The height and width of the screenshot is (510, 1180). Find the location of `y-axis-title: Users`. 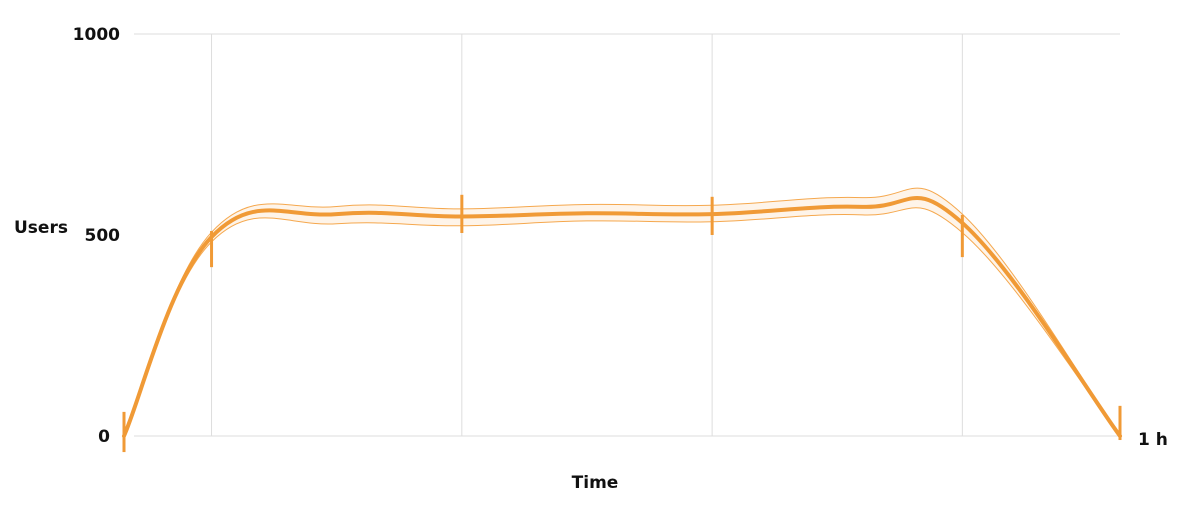

y-axis-title: Users is located at coordinates (41, 228).